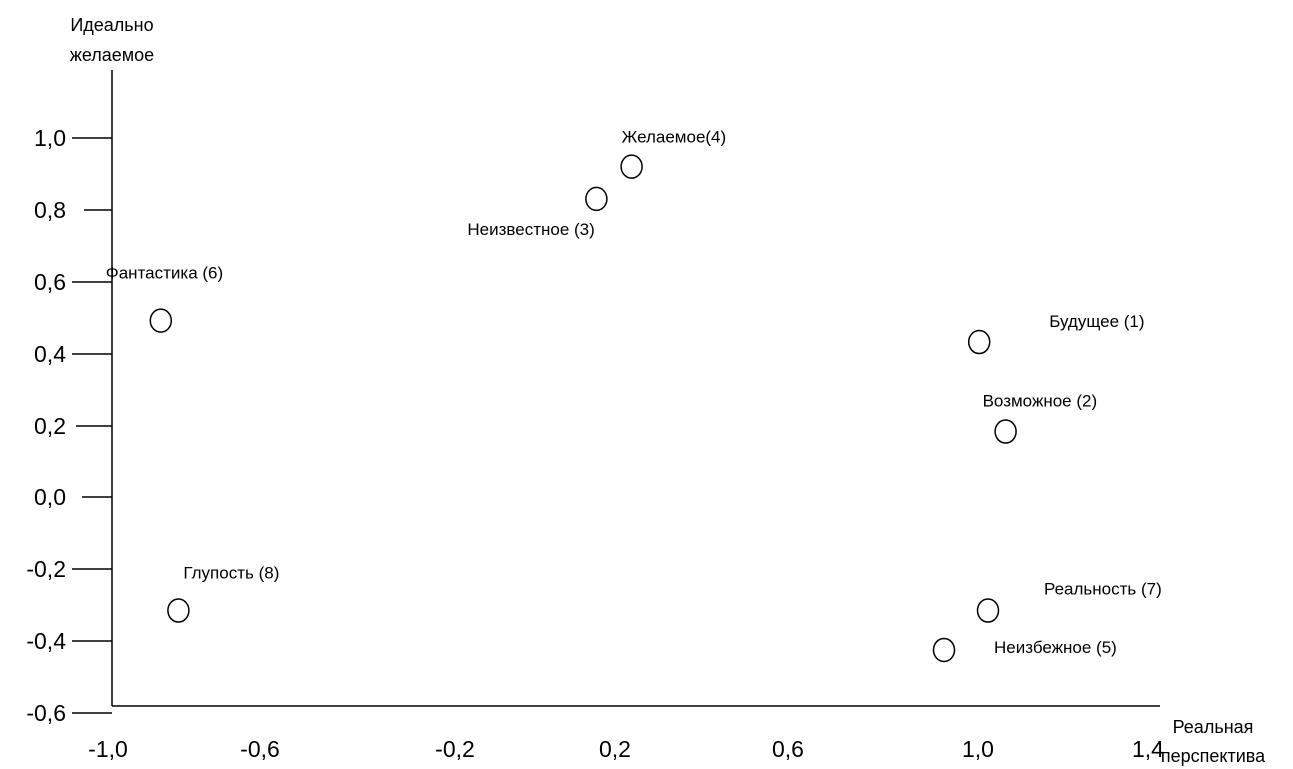 The height and width of the screenshot is (769, 1293). I want to click on y-tick-group: 1,0 0,8 0,6 0,4 0,2 0,0 -0,2 -0,4 -0,6, so click(69, 425).